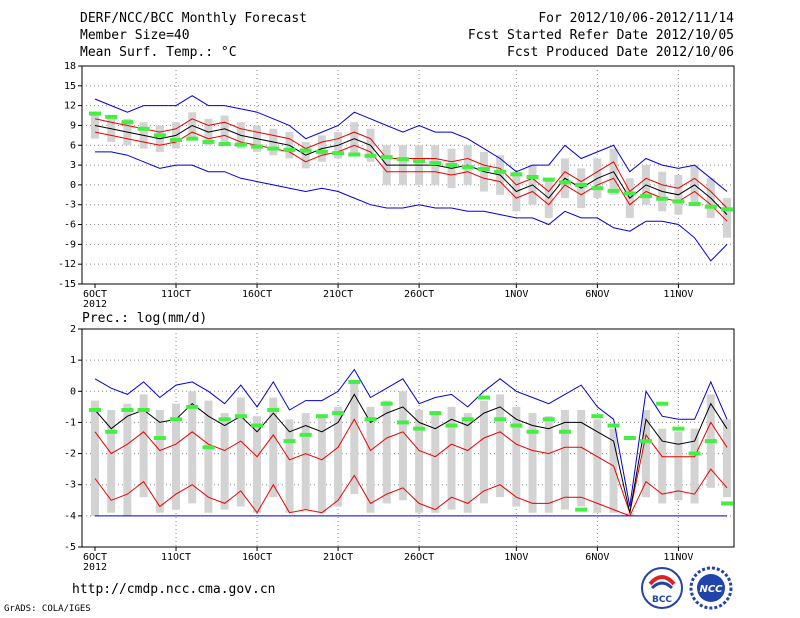  Describe the element at coordinates (174, 589) in the screenshot. I see `footer-url: http://cmdp.ncc.cma.gov.cn` at that location.